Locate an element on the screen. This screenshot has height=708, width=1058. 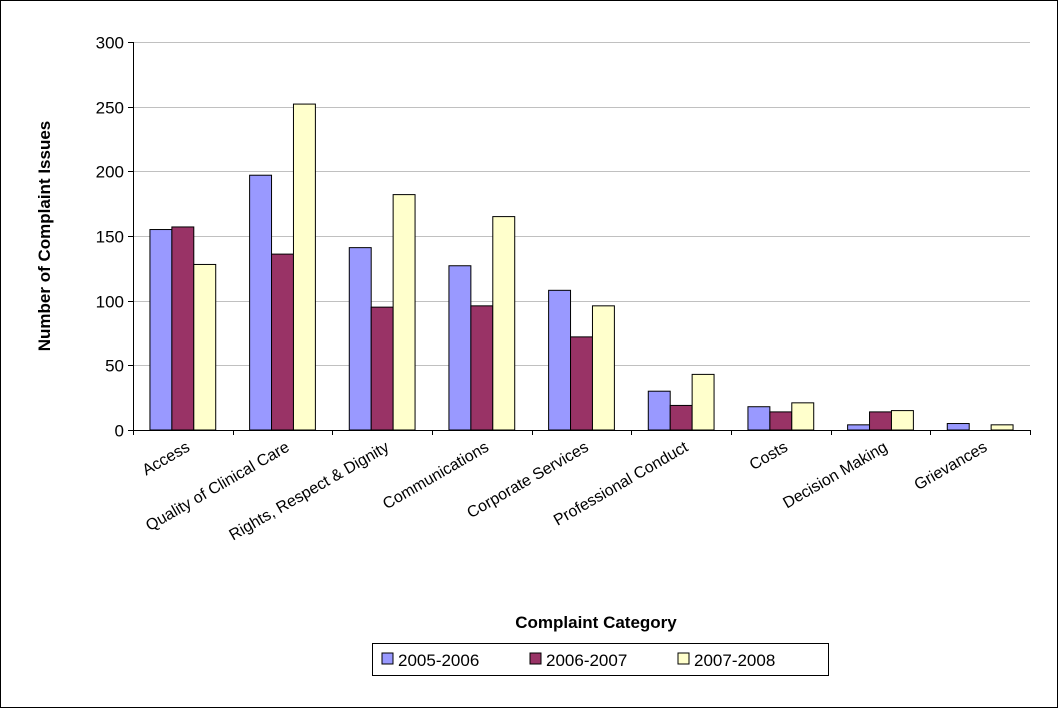
y-tick-label: 150 is located at coordinates (110, 237).